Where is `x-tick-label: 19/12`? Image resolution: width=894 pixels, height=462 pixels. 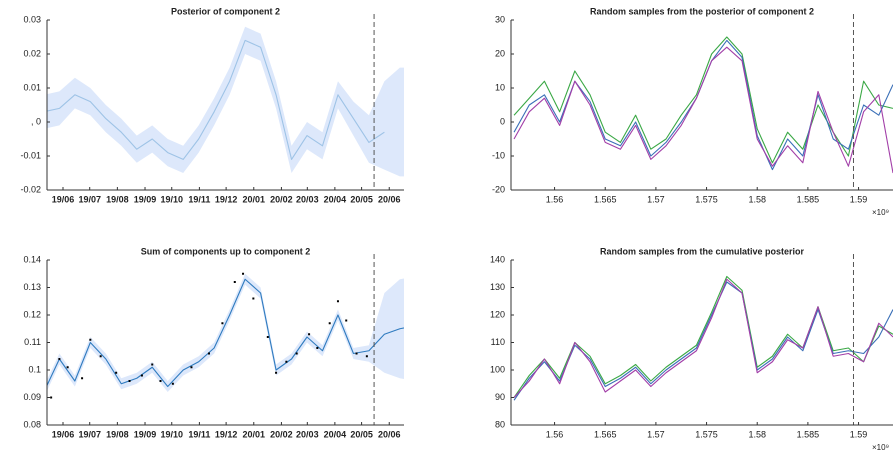 x-tick-label: 19/12 is located at coordinates (226, 434).